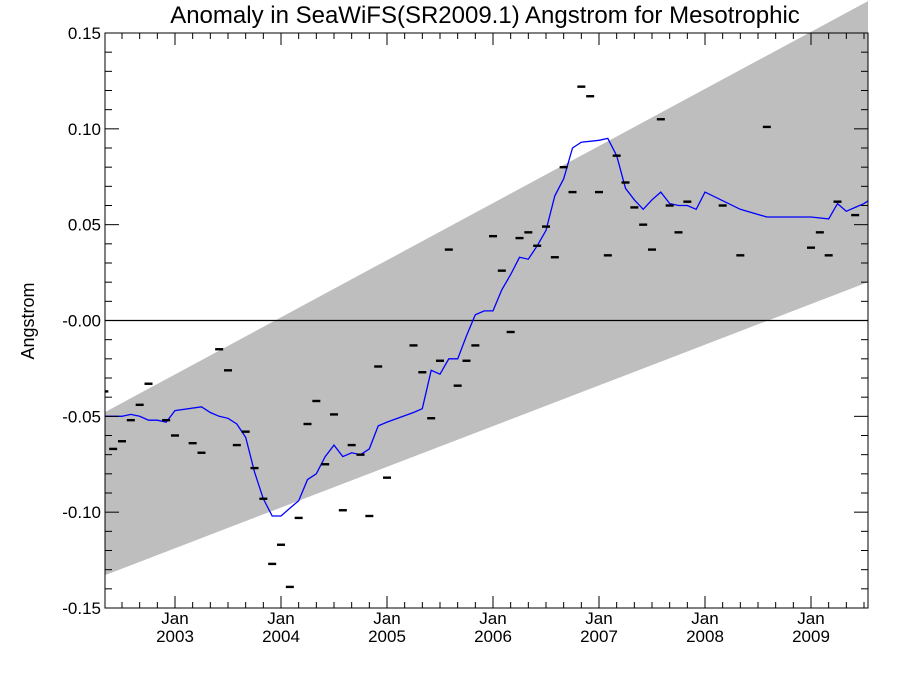 This screenshot has height=675, width=900. I want to click on y-tick-label: -0.15, so click(81, 608).